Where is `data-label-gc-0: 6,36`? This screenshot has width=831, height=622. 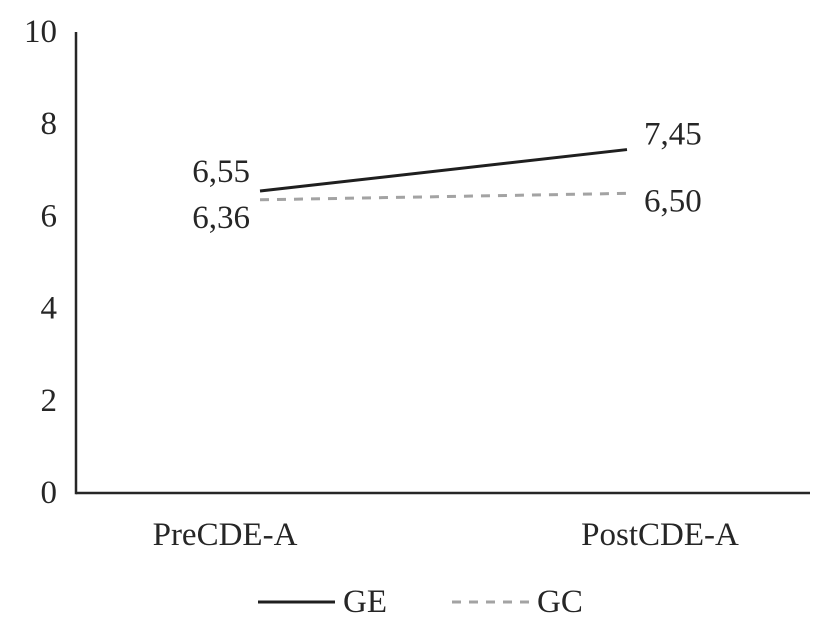
data-label-gc-0: 6,36 is located at coordinates (221, 218).